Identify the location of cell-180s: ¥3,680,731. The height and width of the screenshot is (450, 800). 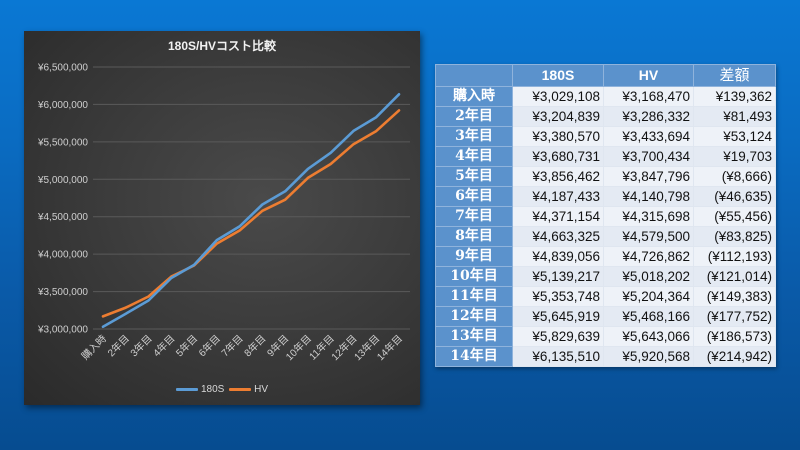
(558, 156).